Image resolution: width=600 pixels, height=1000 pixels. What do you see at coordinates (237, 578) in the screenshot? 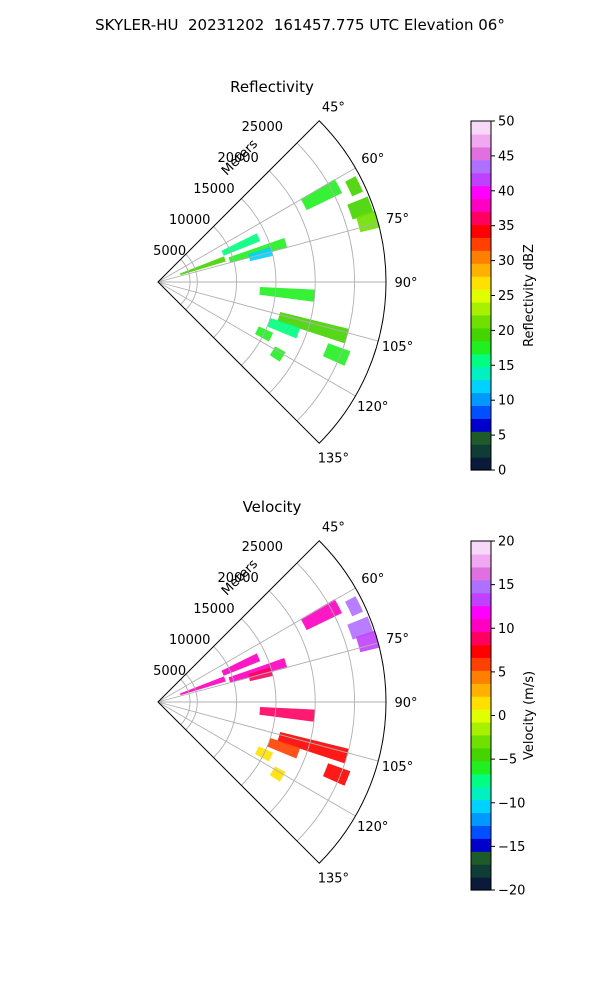
I see `range-tick-label: 20000` at bounding box center [237, 578].